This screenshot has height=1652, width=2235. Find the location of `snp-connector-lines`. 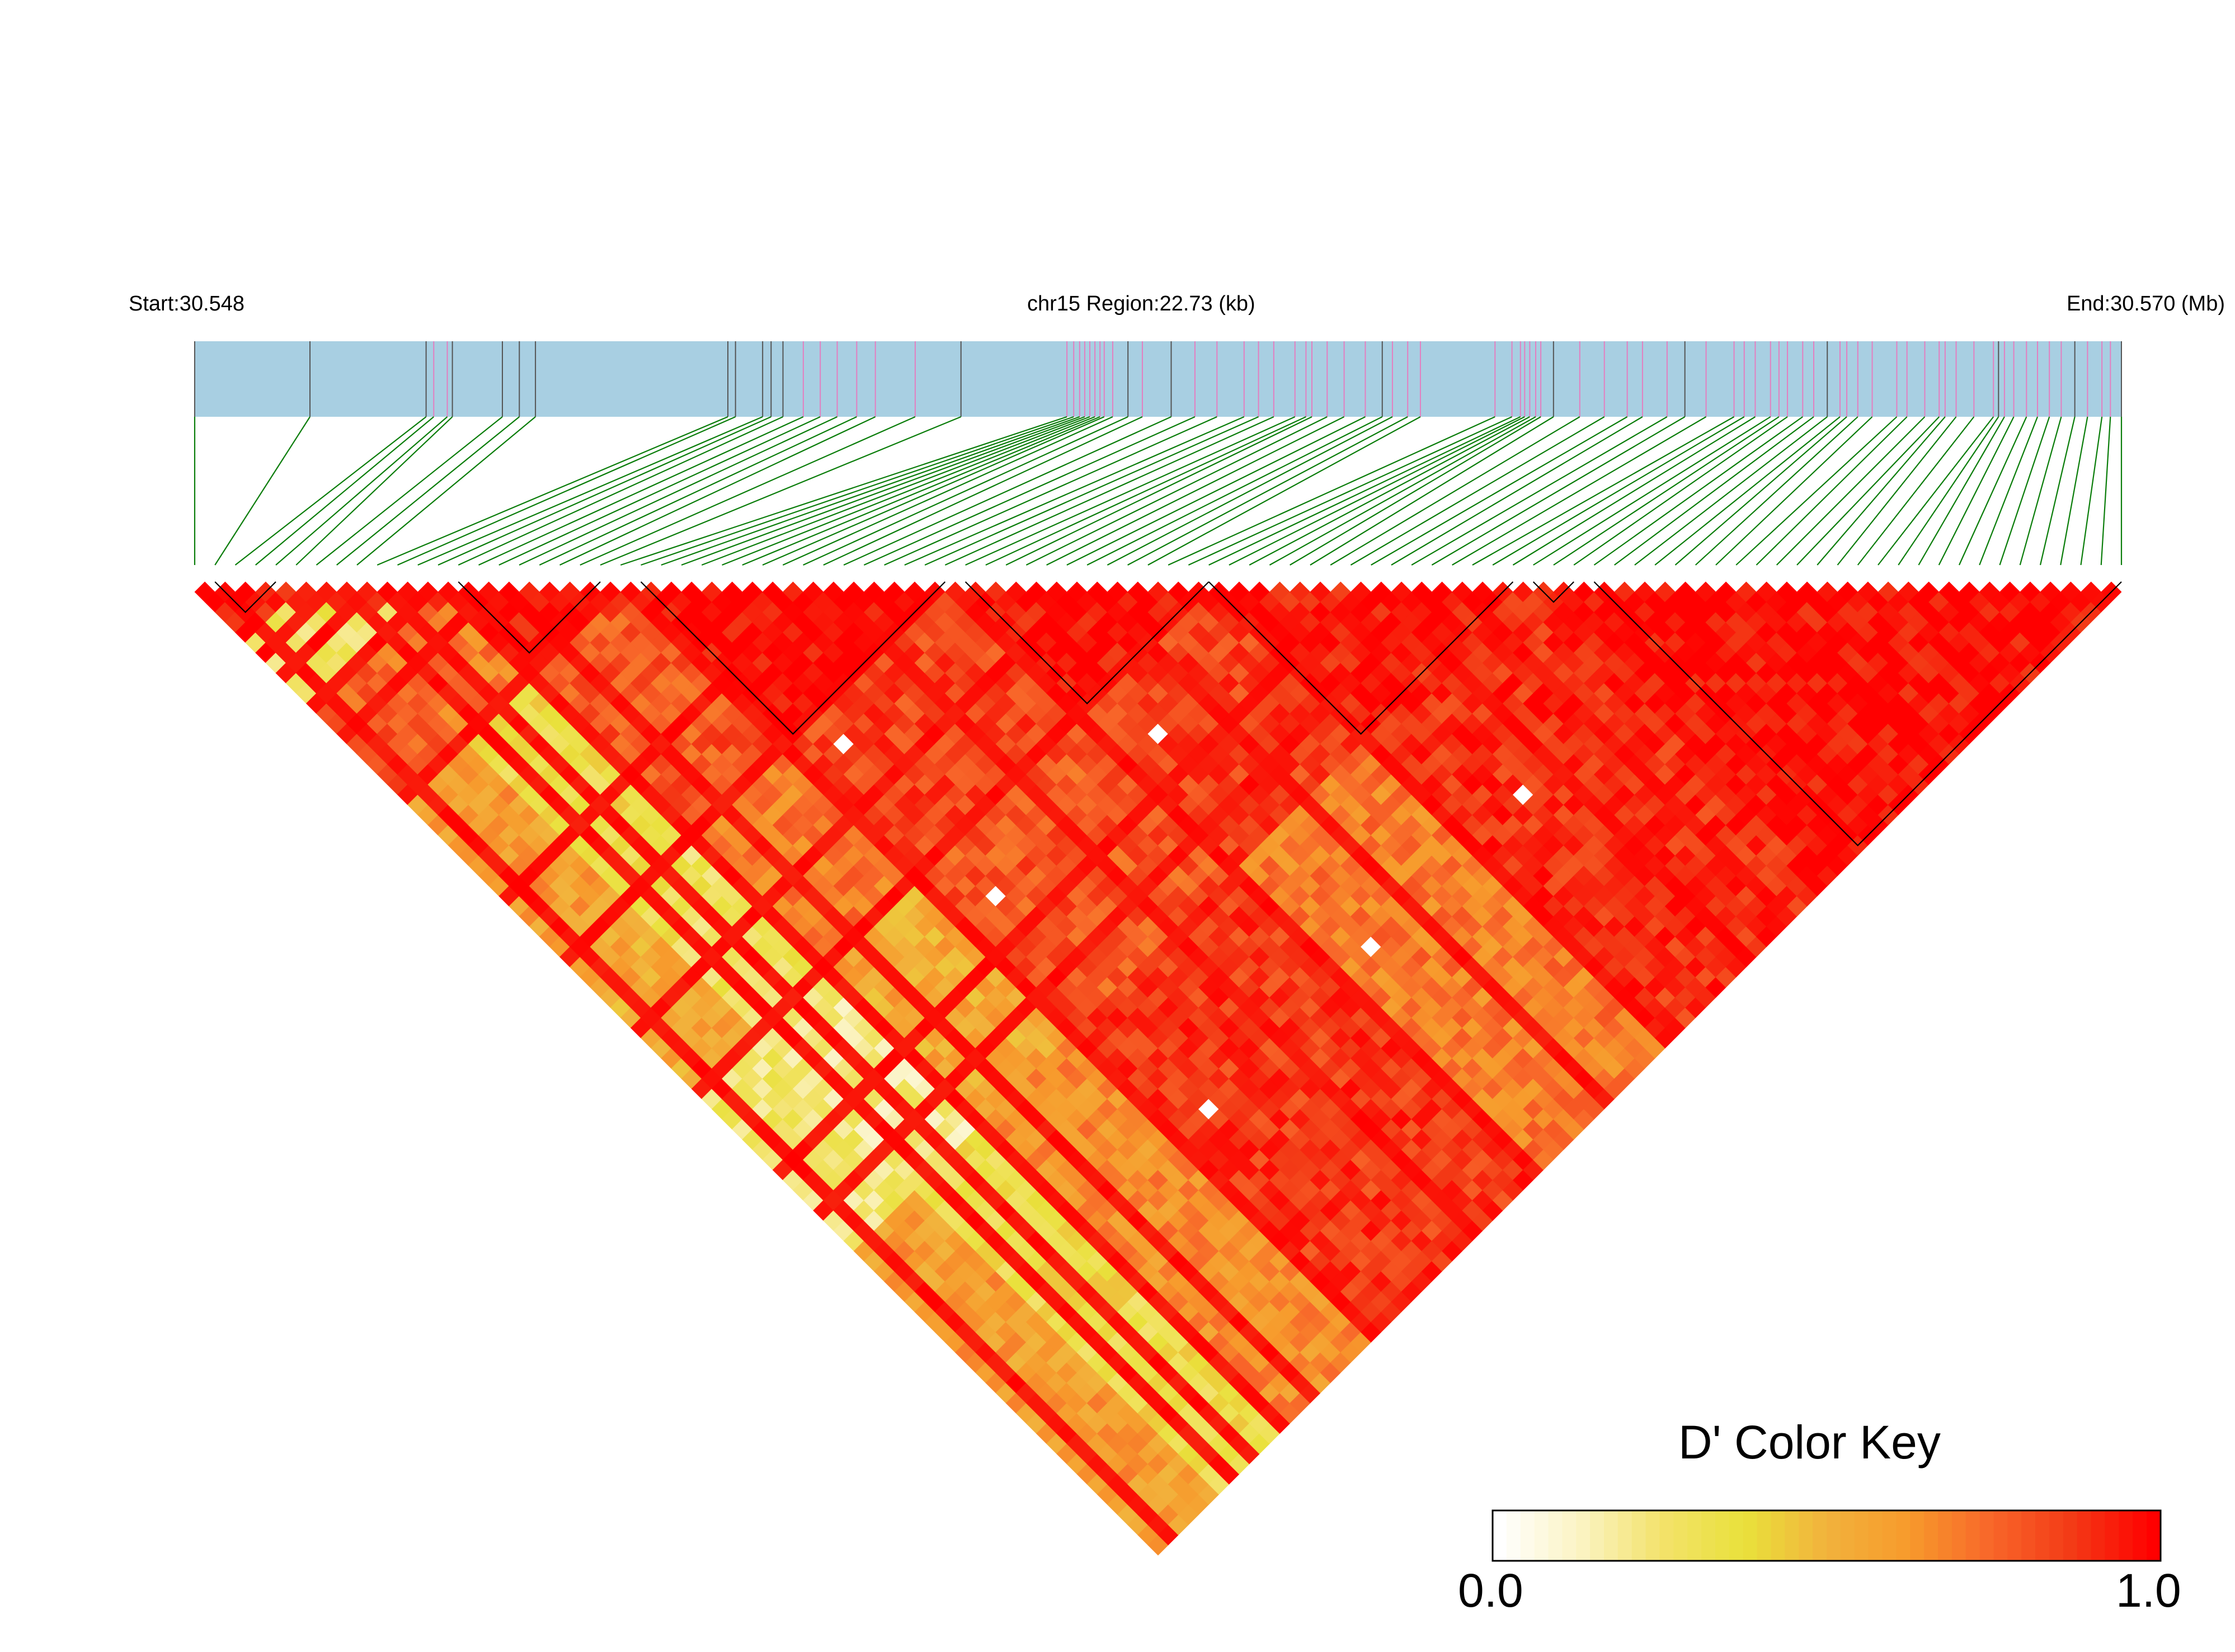

snp-connector-lines is located at coordinates (1158, 491).